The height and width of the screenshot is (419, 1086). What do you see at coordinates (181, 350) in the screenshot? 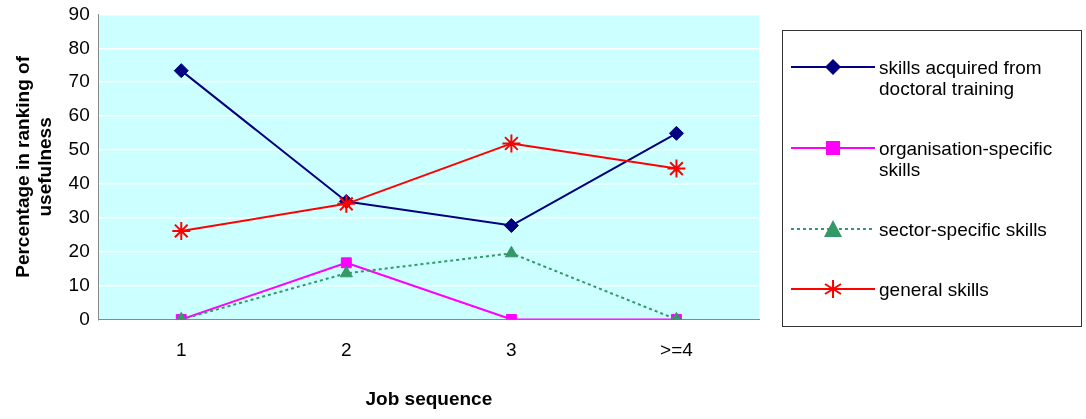
I see `x-tick-label: 1` at bounding box center [181, 350].